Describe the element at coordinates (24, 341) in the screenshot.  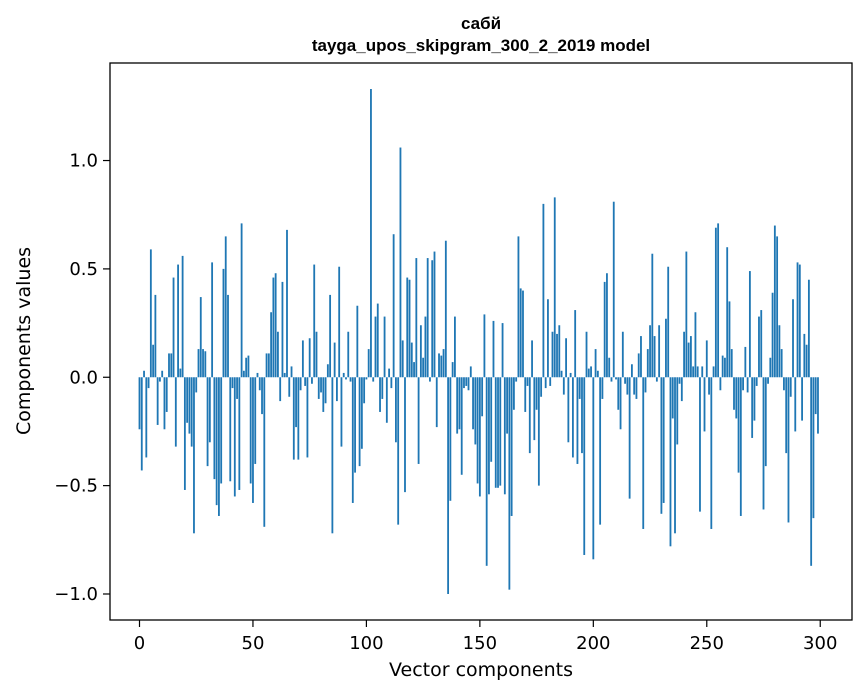
I see `y-axis-label: Components values` at that location.